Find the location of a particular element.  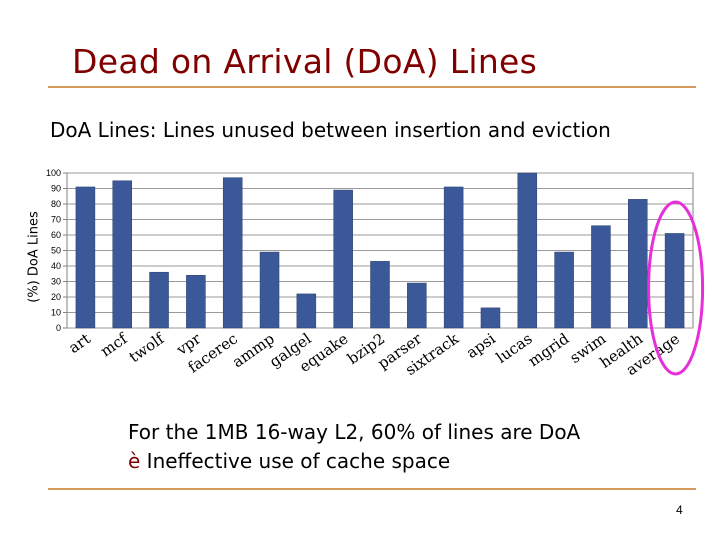

y-tick-label: 60 is located at coordinates (56, 235).